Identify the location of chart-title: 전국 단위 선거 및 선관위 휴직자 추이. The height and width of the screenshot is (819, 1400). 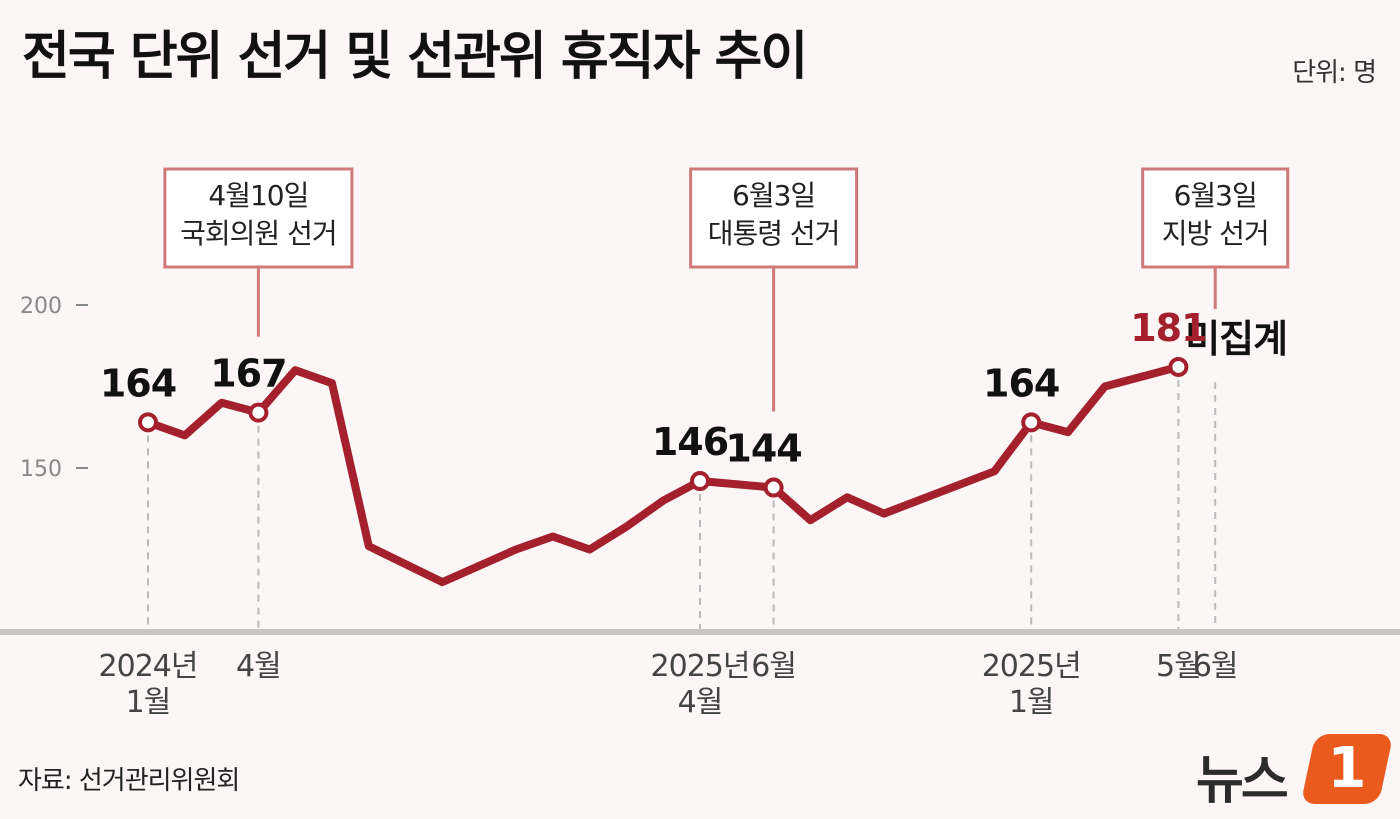
(415, 57).